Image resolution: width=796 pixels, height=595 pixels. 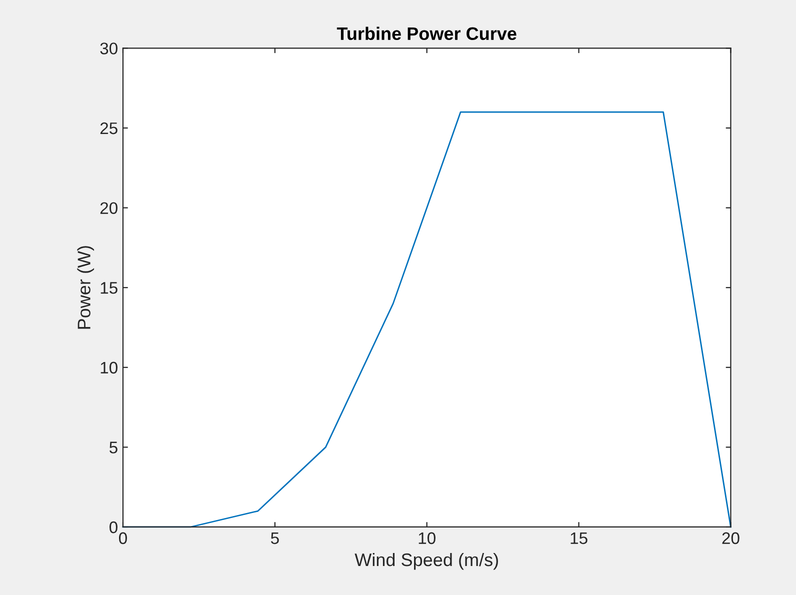 I want to click on x-tick-label: 10, so click(x=427, y=538).